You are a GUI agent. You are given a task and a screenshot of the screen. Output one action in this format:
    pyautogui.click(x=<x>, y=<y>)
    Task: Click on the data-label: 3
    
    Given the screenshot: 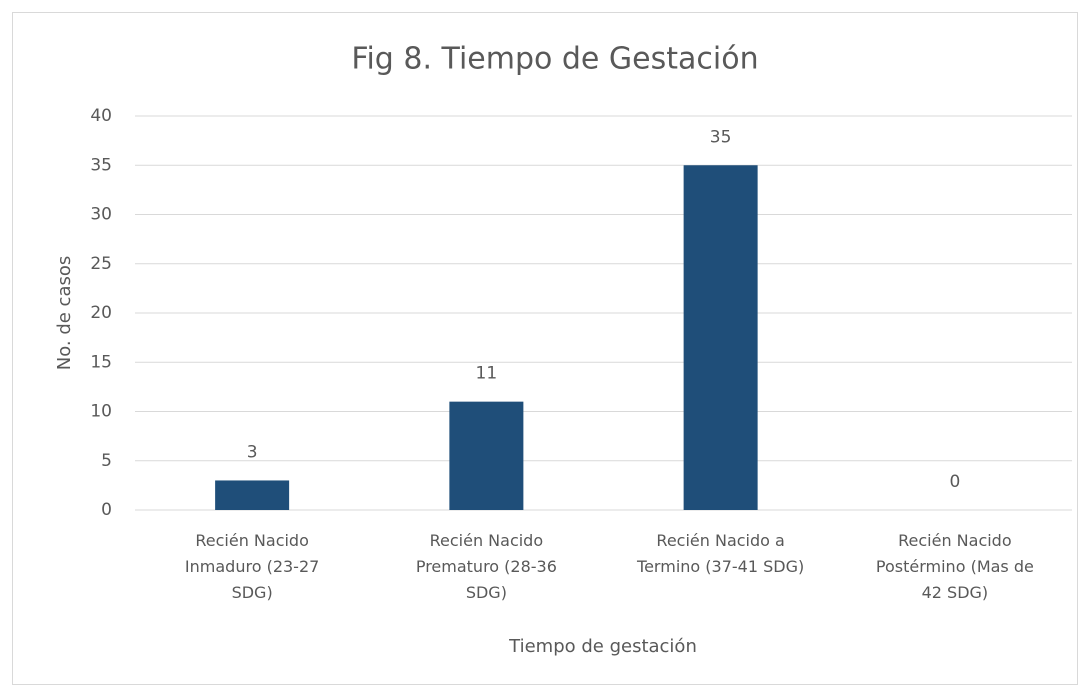 What is the action you would take?
    pyautogui.click(x=252, y=452)
    